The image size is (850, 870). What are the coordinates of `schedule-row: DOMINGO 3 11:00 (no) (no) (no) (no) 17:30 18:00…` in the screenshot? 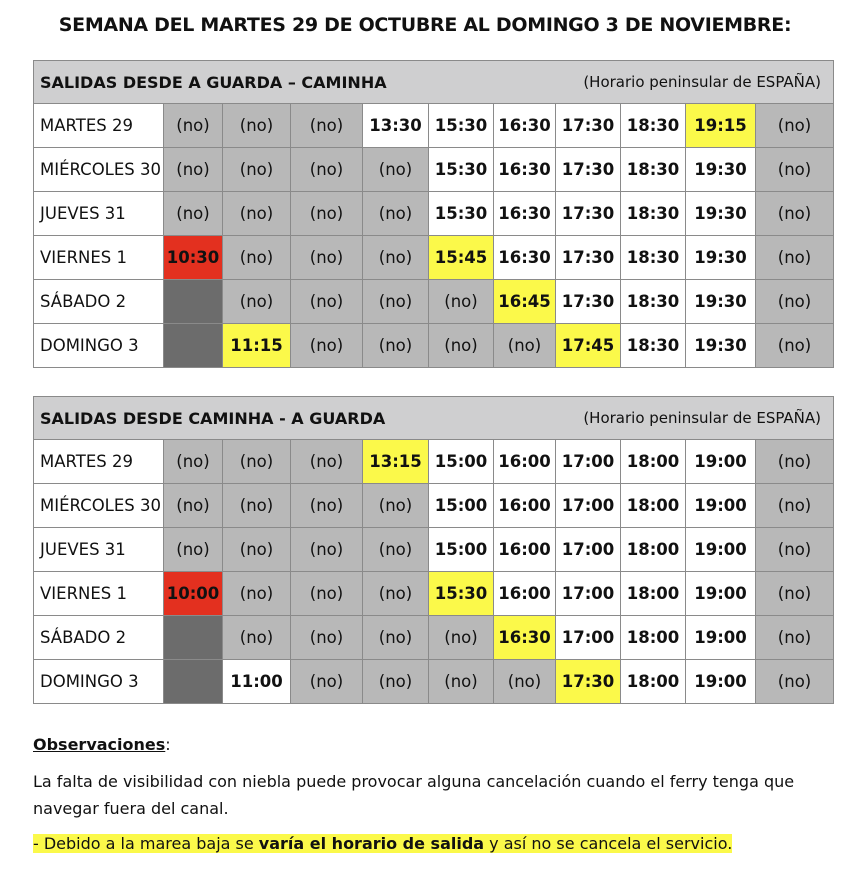 It's located at (434, 681).